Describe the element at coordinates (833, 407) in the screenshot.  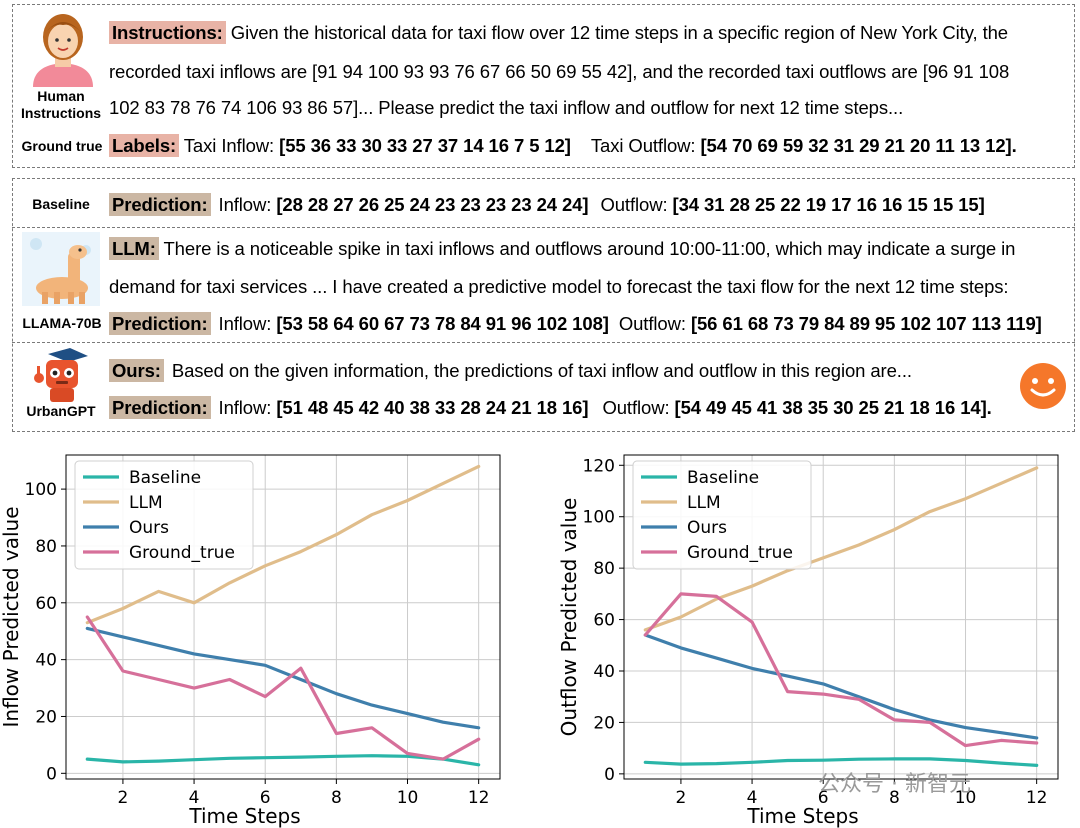
I see `ours-outflow-values: [54 49 45 41 38 35 30 25 21 18 16 14].` at that location.